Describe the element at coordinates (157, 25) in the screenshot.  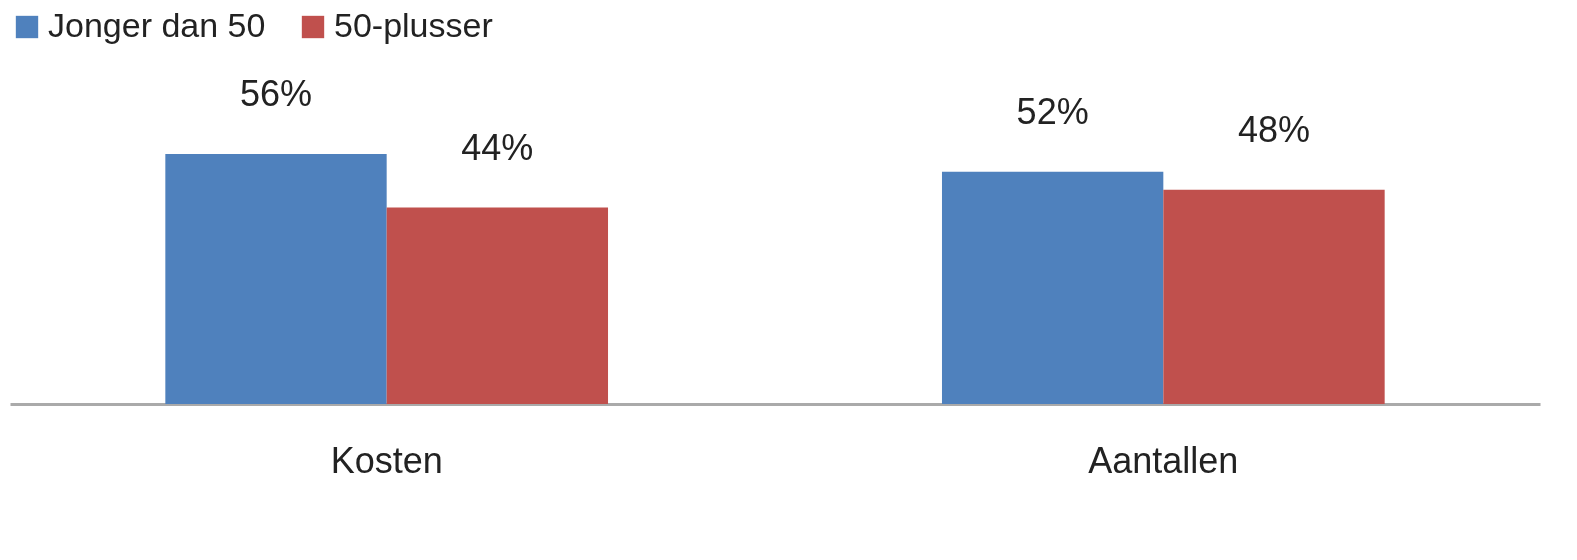
I see `legend-label: Jonger dan 50` at that location.